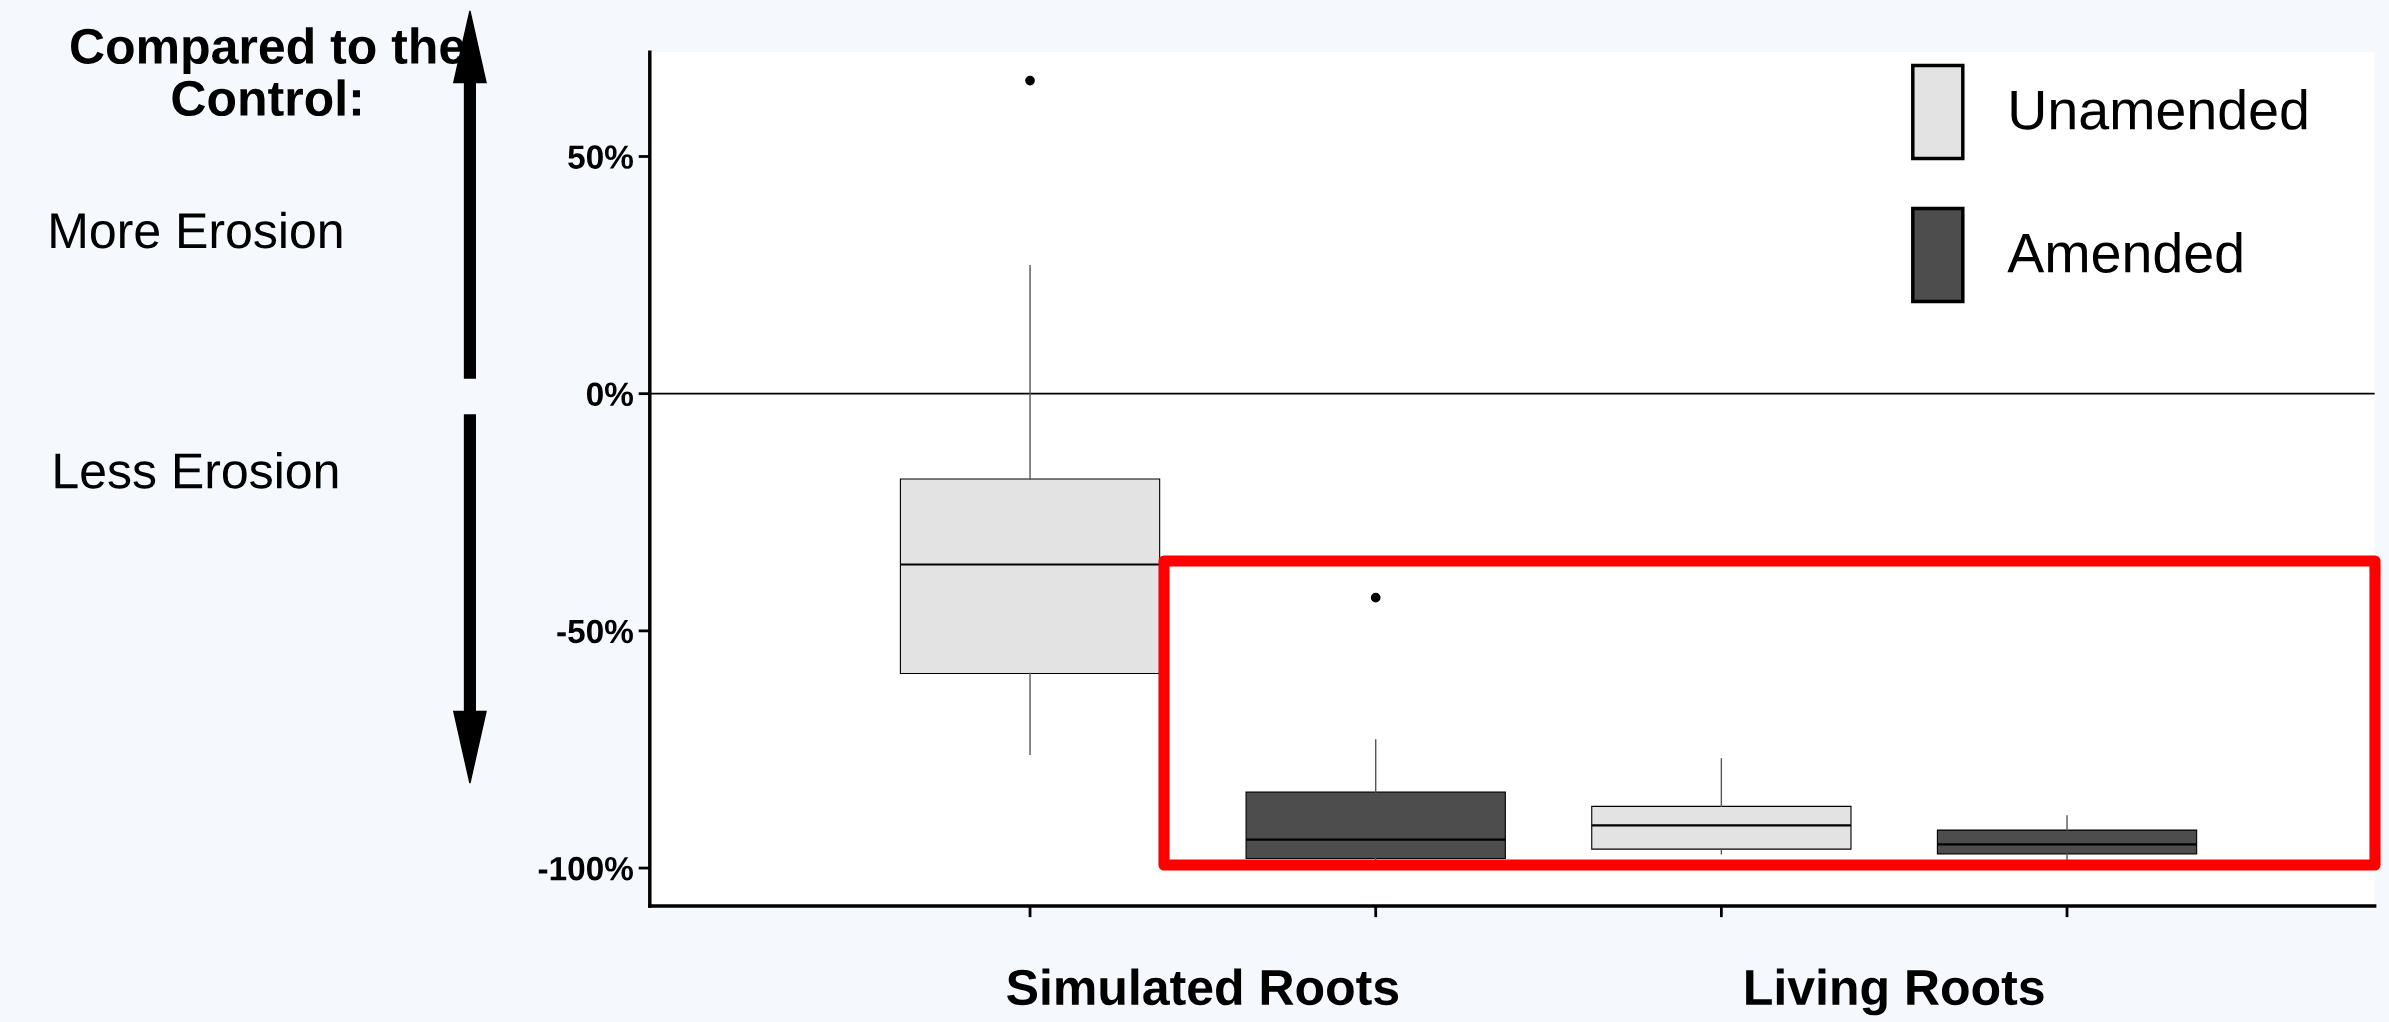 The width and height of the screenshot is (2389, 1022). Describe the element at coordinates (2159, 109) in the screenshot. I see `legend-label: Unamended` at that location.